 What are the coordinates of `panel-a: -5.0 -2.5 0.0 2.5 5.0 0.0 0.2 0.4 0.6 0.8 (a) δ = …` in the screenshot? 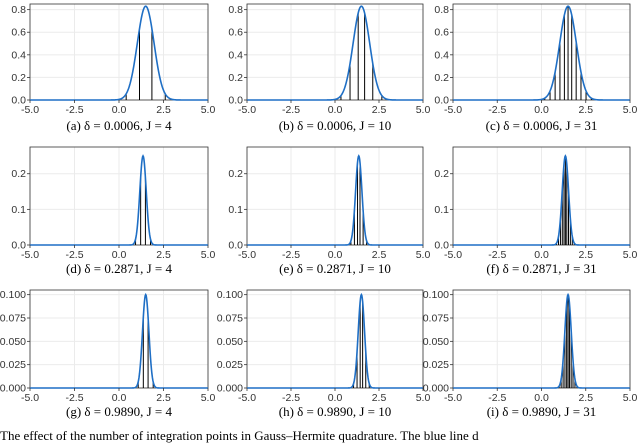 It's located at (113, 68).